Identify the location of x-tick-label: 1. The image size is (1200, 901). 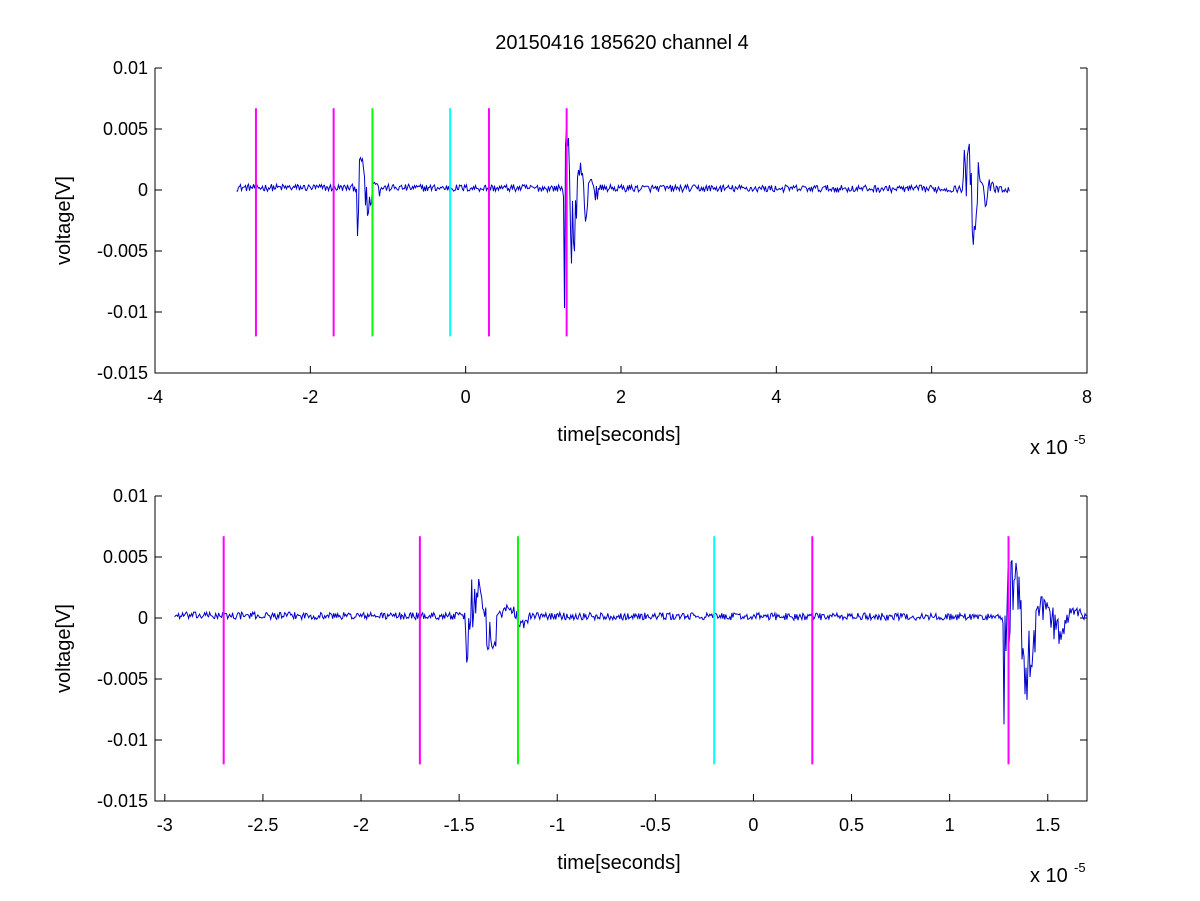
(950, 825).